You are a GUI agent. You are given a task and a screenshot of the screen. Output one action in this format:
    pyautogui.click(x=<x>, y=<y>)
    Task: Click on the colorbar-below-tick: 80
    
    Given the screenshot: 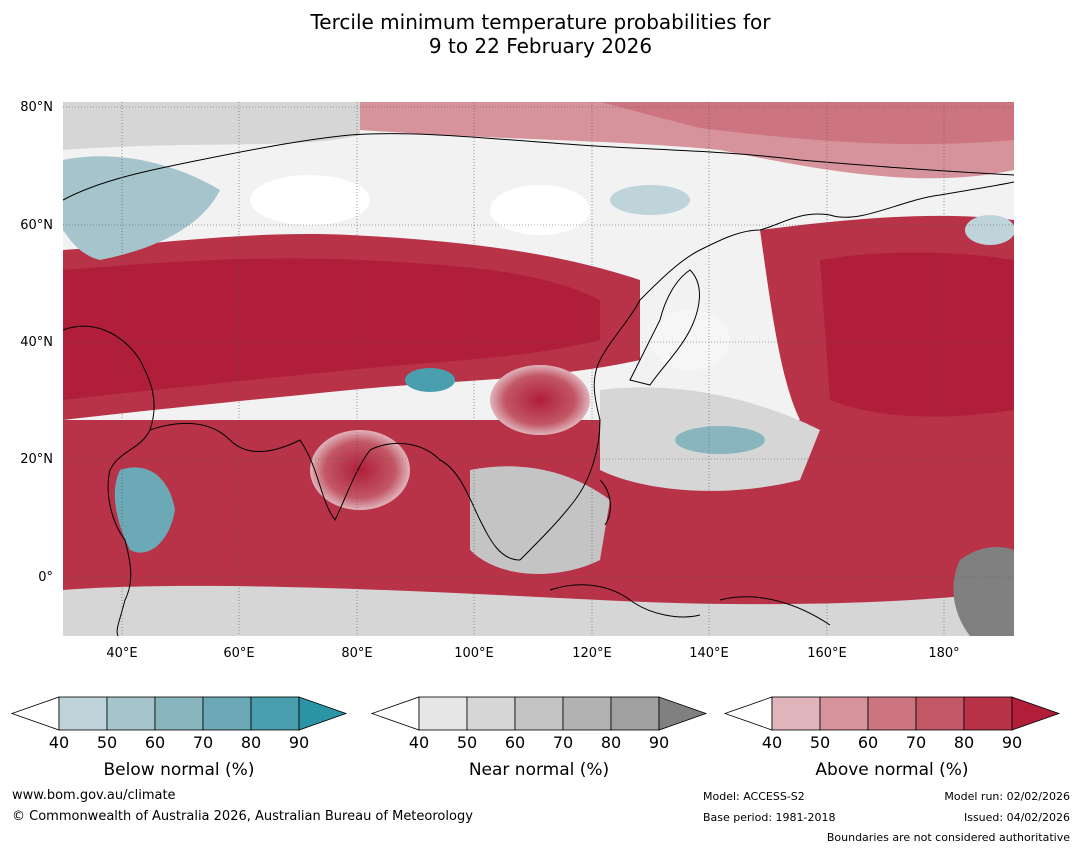 What is the action you would take?
    pyautogui.click(x=251, y=742)
    